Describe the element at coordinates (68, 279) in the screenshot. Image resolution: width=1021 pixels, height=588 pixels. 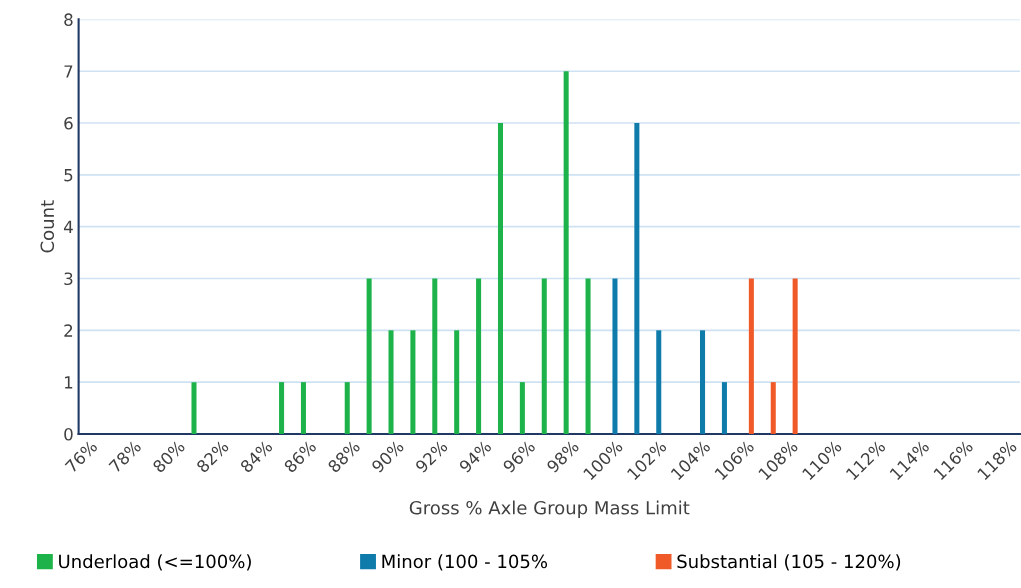
I see `y-tick-label: 3` at that location.